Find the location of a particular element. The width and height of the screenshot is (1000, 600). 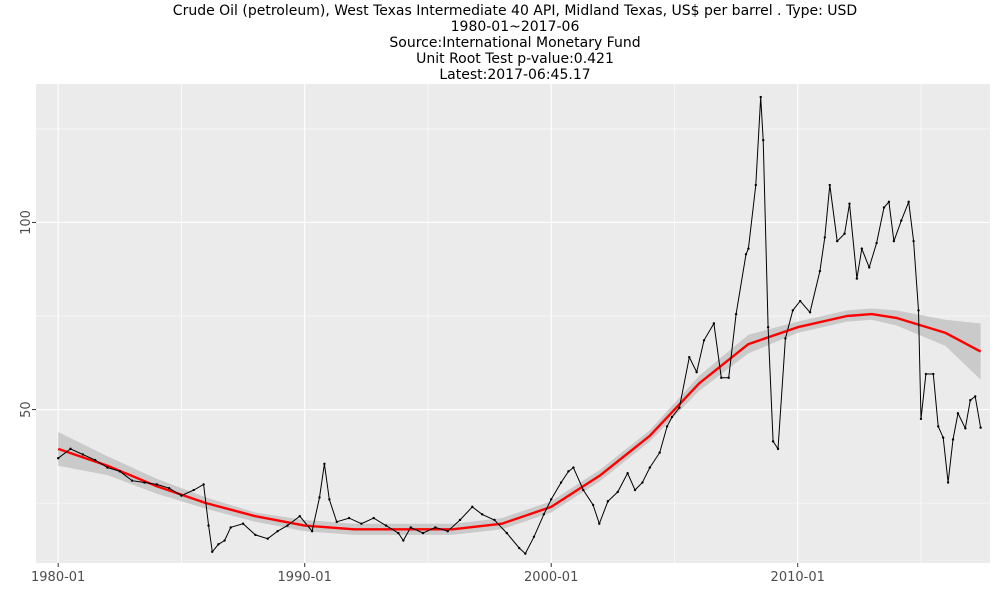

chart-unit-root-test: Unit Root Test p-value:0.421 is located at coordinates (515, 59).